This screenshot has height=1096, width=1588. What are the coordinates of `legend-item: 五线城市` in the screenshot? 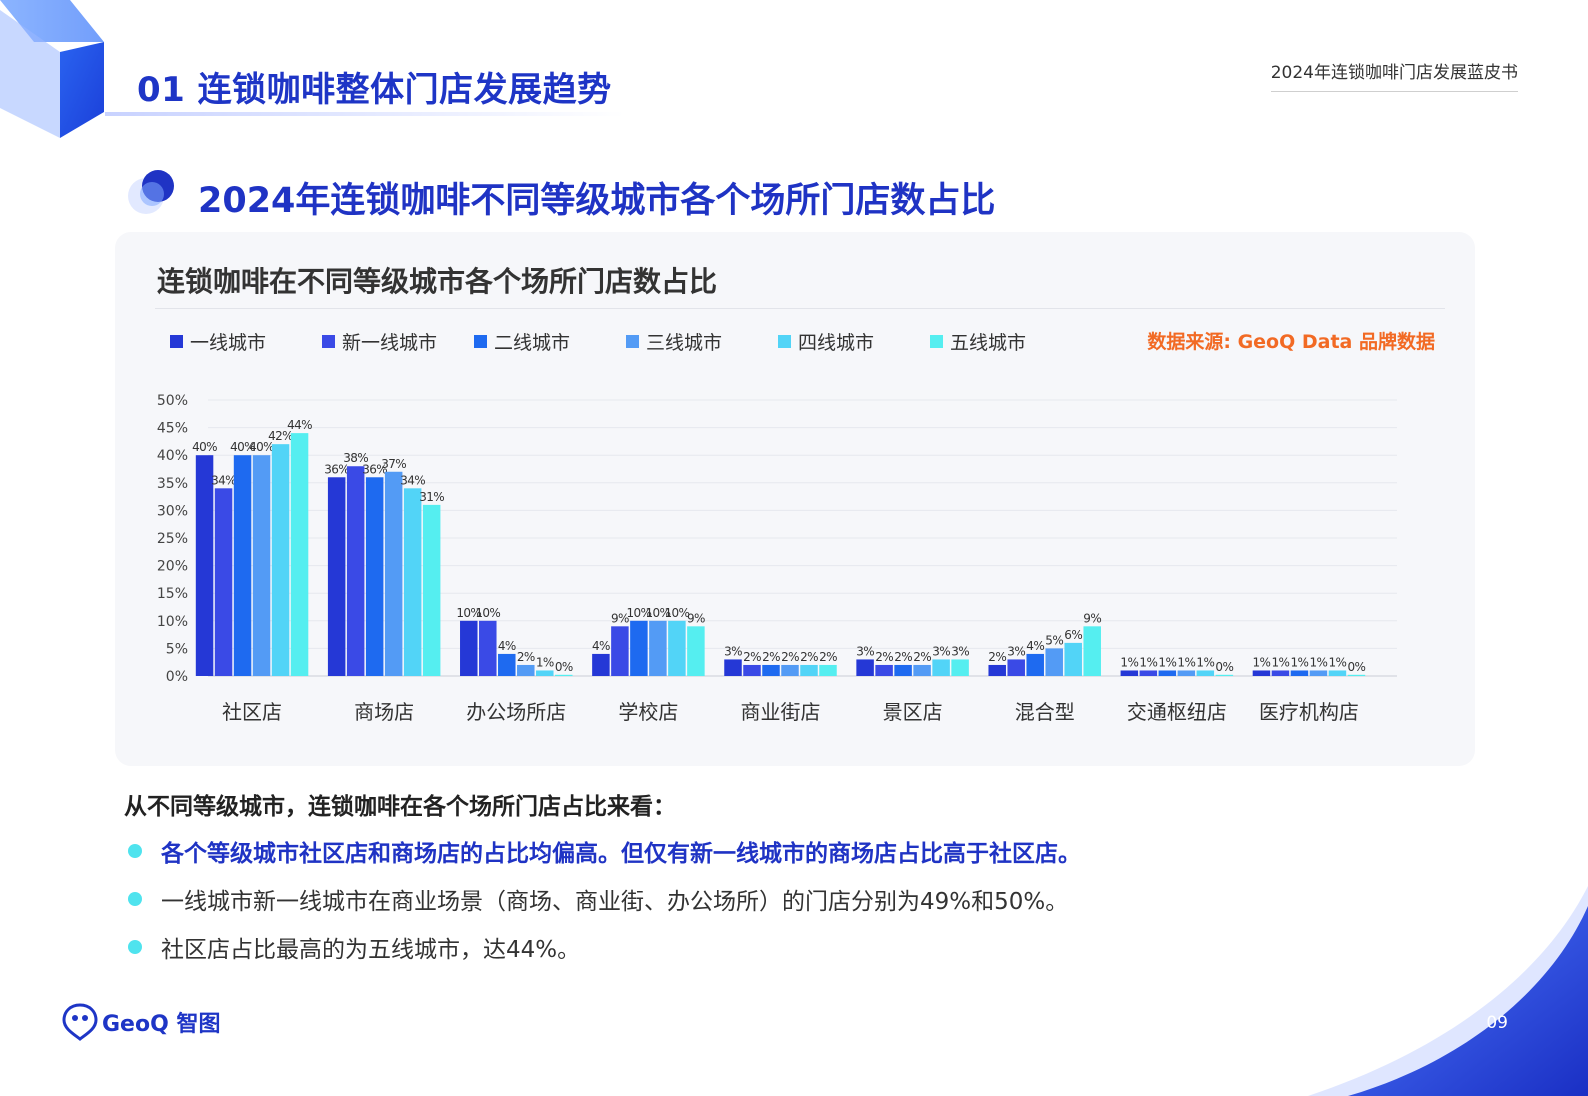 It's located at (1006, 341).